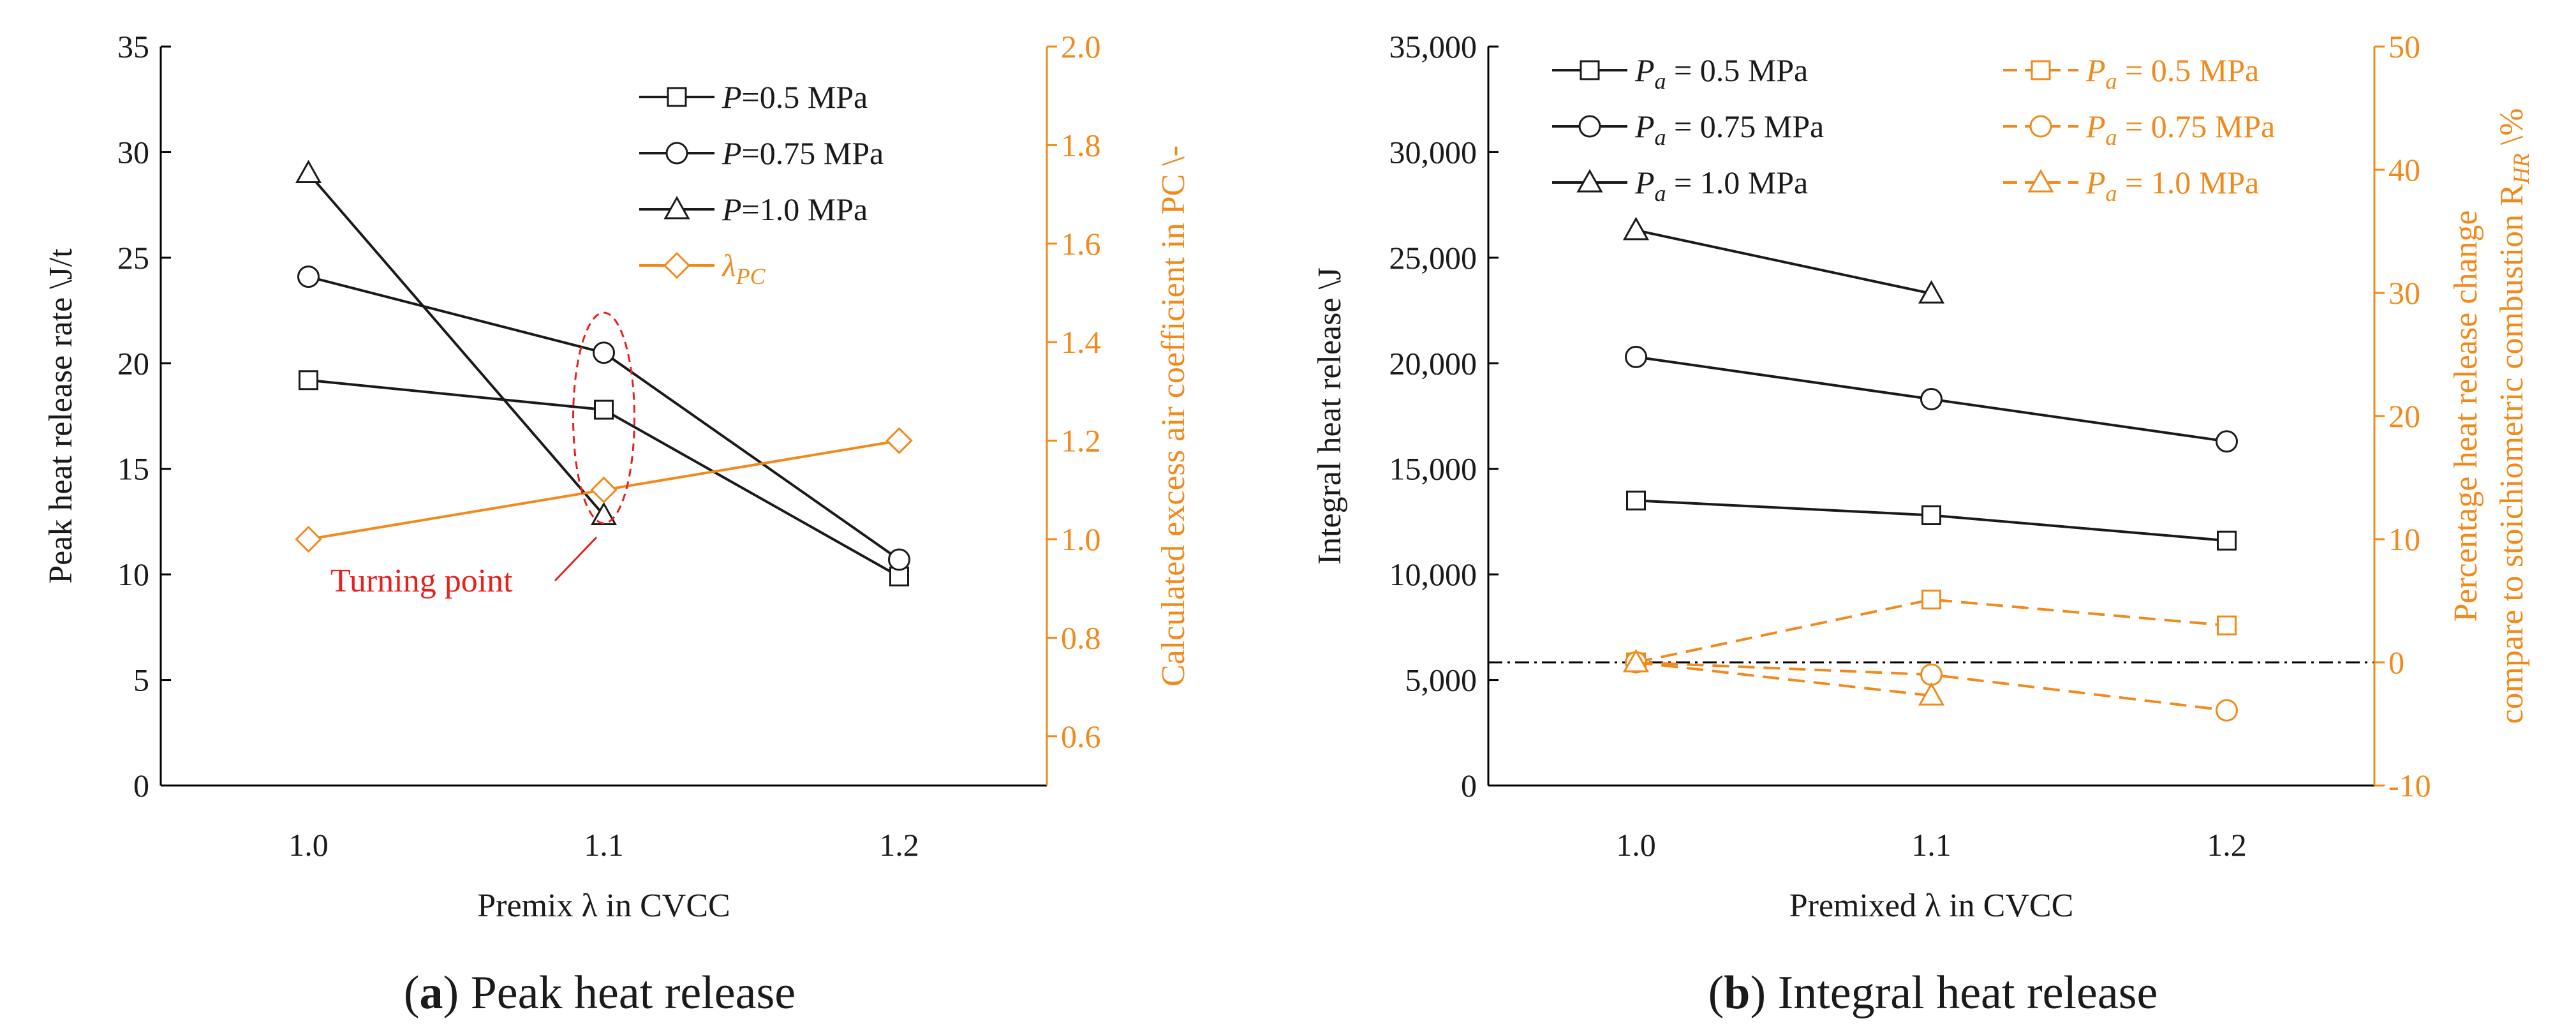  What do you see at coordinates (728, 265) in the screenshot?
I see `legend-italic: λ` at bounding box center [728, 265].